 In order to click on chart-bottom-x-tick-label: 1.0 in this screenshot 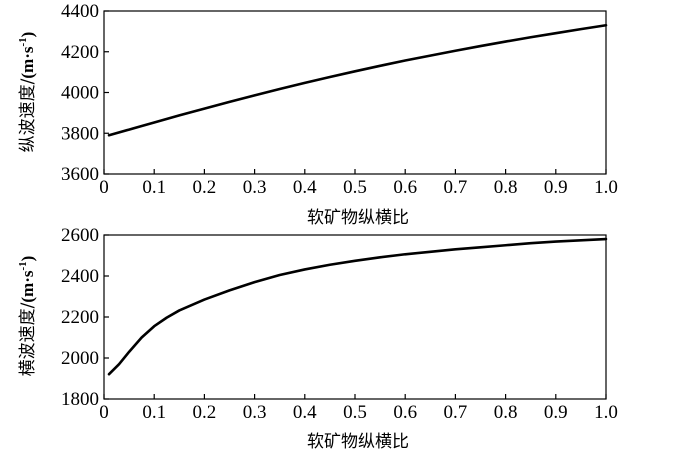, I will do `click(606, 412)`.